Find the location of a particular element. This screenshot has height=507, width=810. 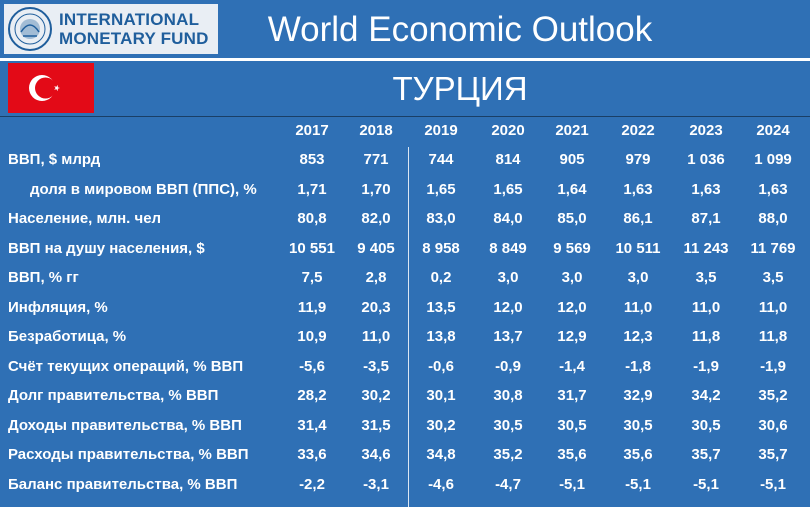

table-row: ВВП, $ млрд 853 771 744 814 905 979 1 036 1 099 is located at coordinates (405, 160).